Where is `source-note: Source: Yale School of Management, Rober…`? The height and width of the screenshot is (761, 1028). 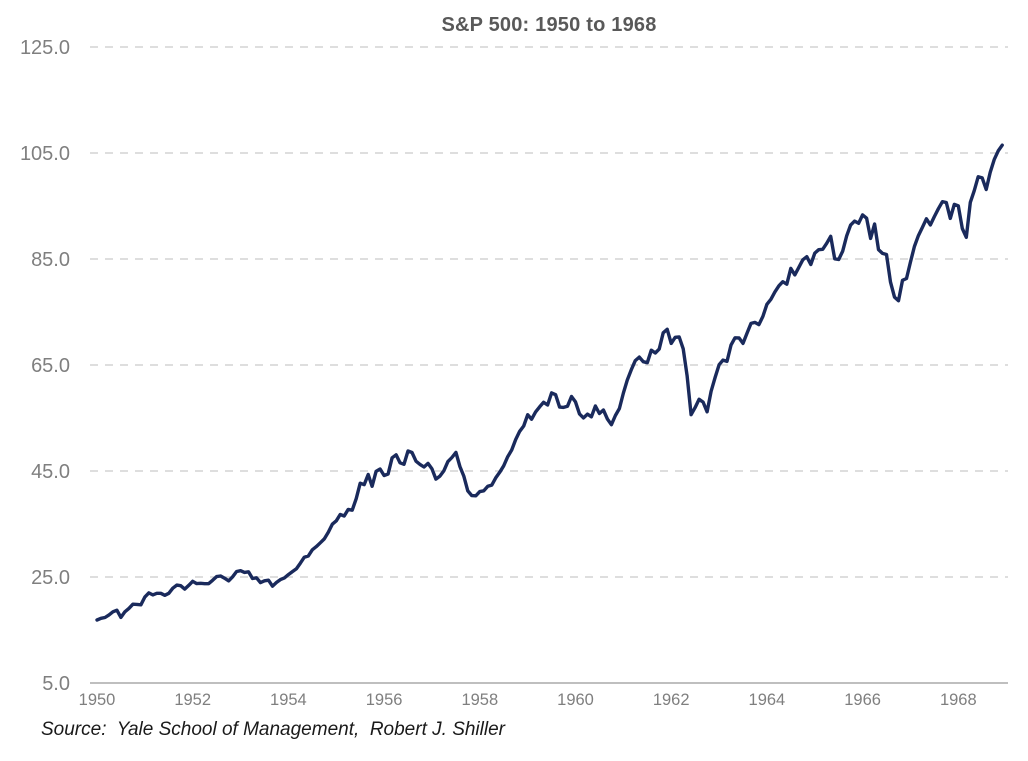
source-note: Source: Yale School of Management, Rober… is located at coordinates (273, 729).